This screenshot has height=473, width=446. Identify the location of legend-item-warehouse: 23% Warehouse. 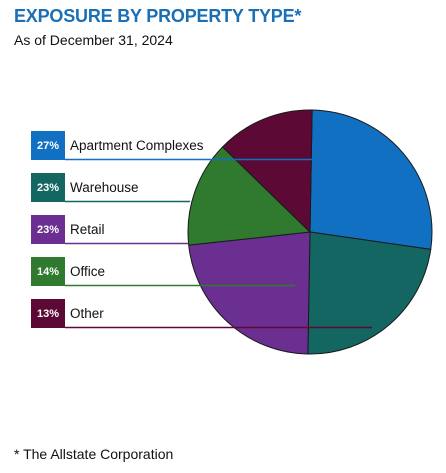
(85, 187).